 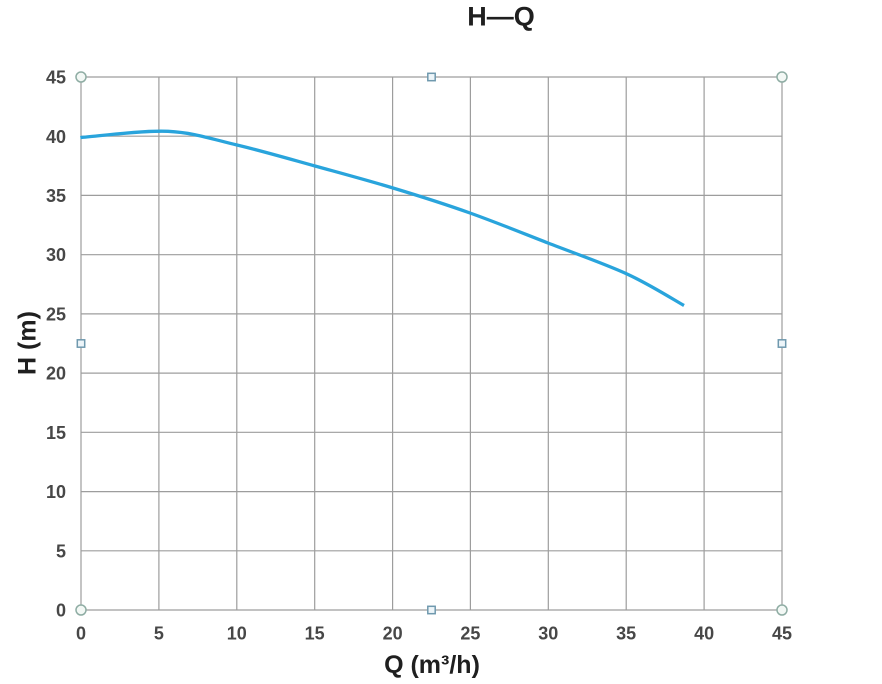 I want to click on svg-text: H—Q, so click(x=501, y=17).